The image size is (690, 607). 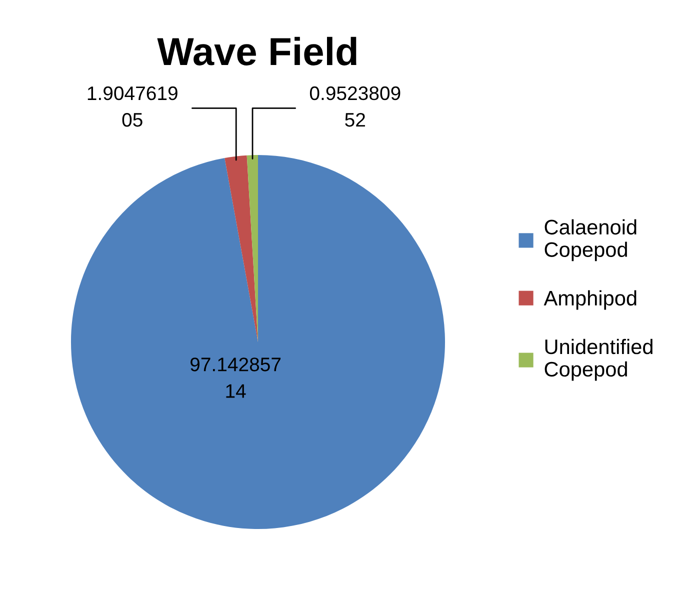 I want to click on legend-label: Unidentified Copepod, so click(x=598, y=359).